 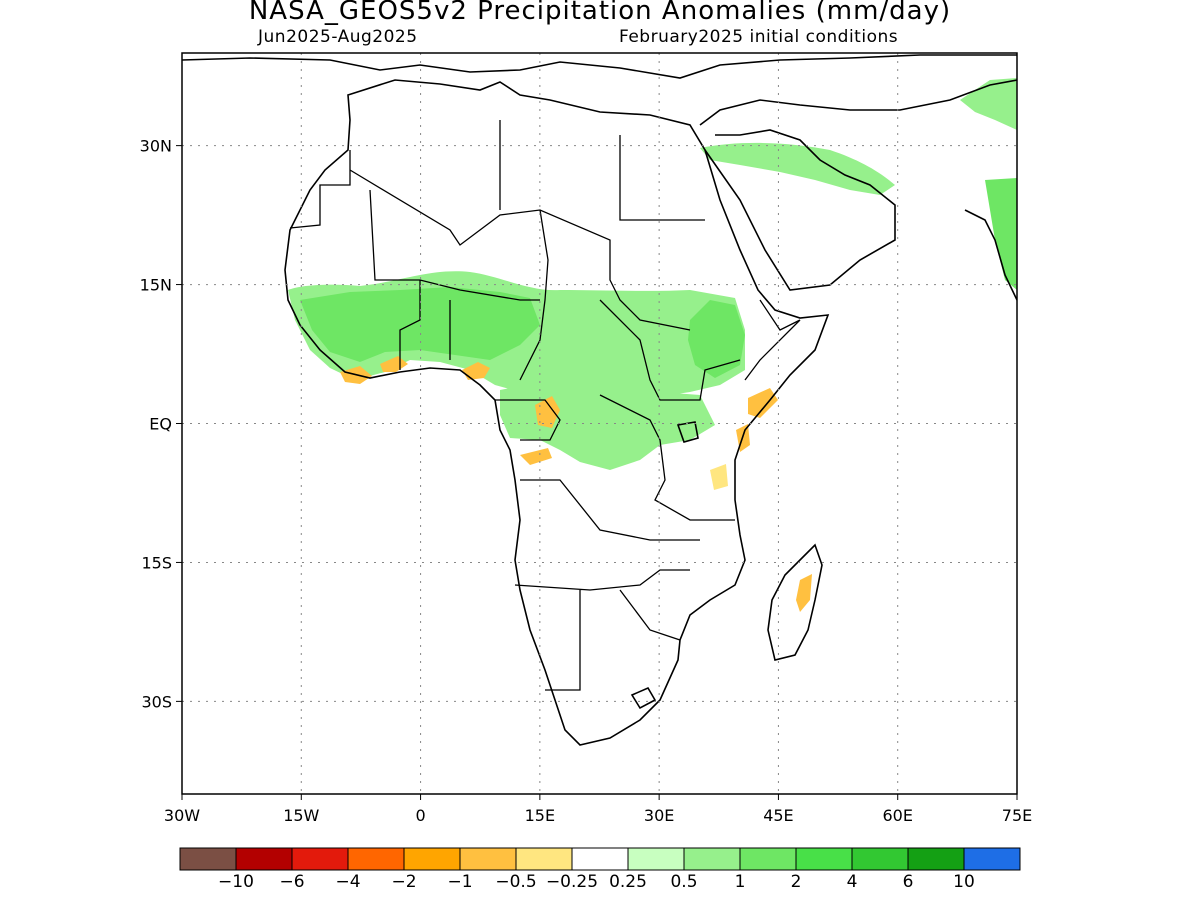 I want to click on lat-tick-label: EQ, so click(x=160, y=424).